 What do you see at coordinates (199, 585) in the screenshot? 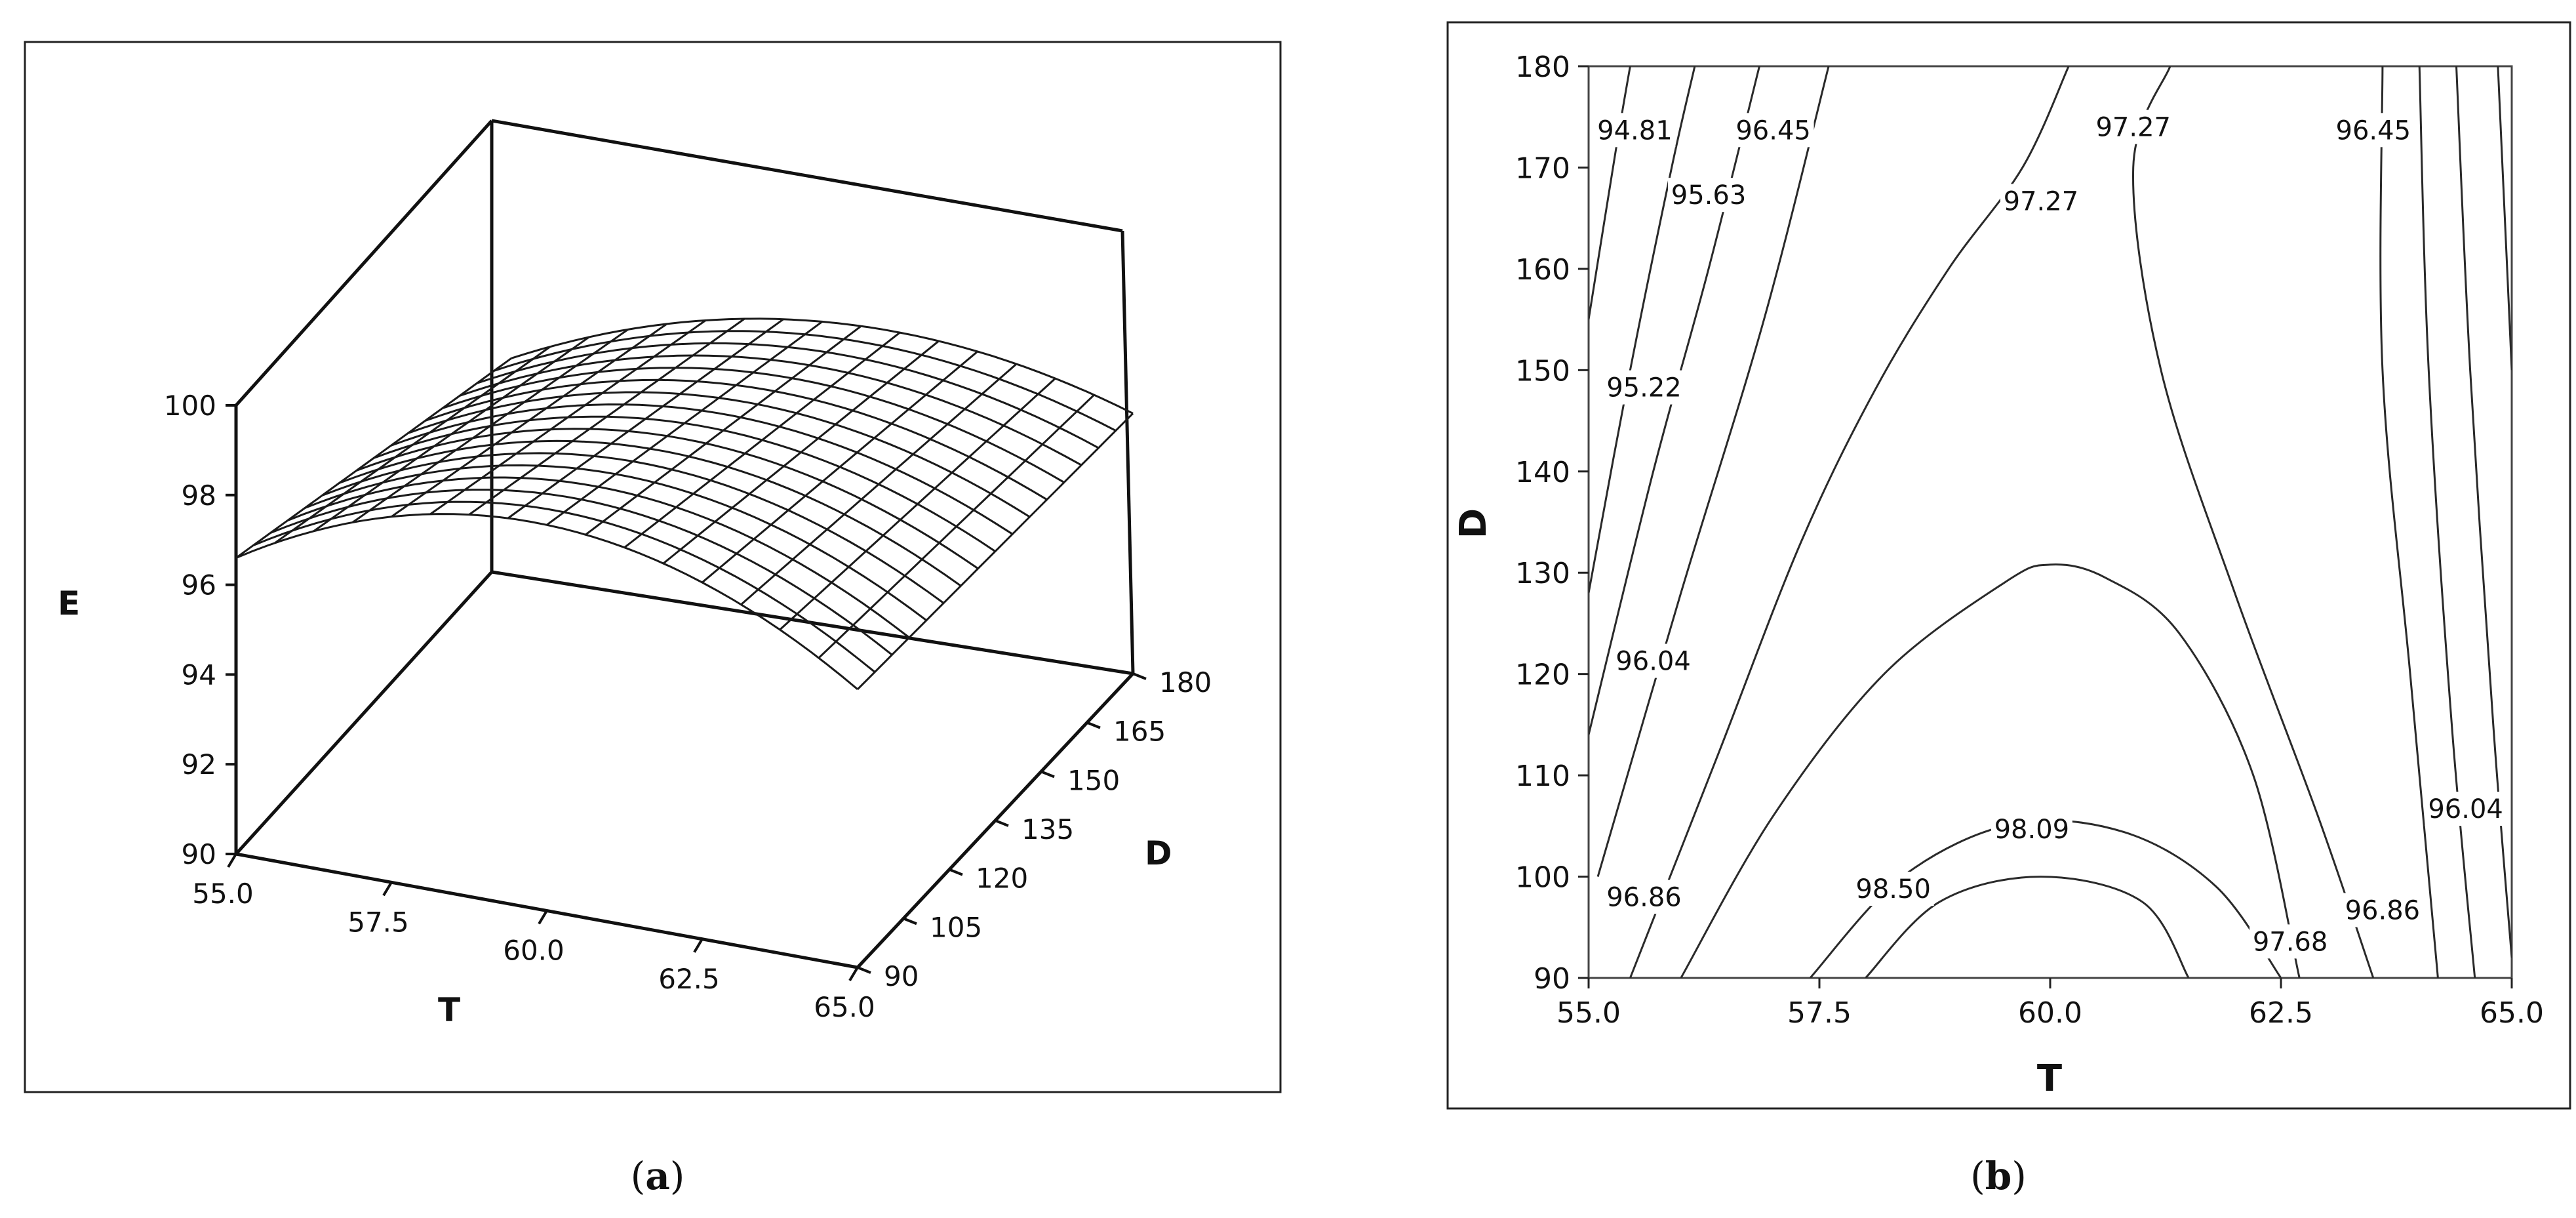
I see `e-tick-label: 96` at bounding box center [199, 585].